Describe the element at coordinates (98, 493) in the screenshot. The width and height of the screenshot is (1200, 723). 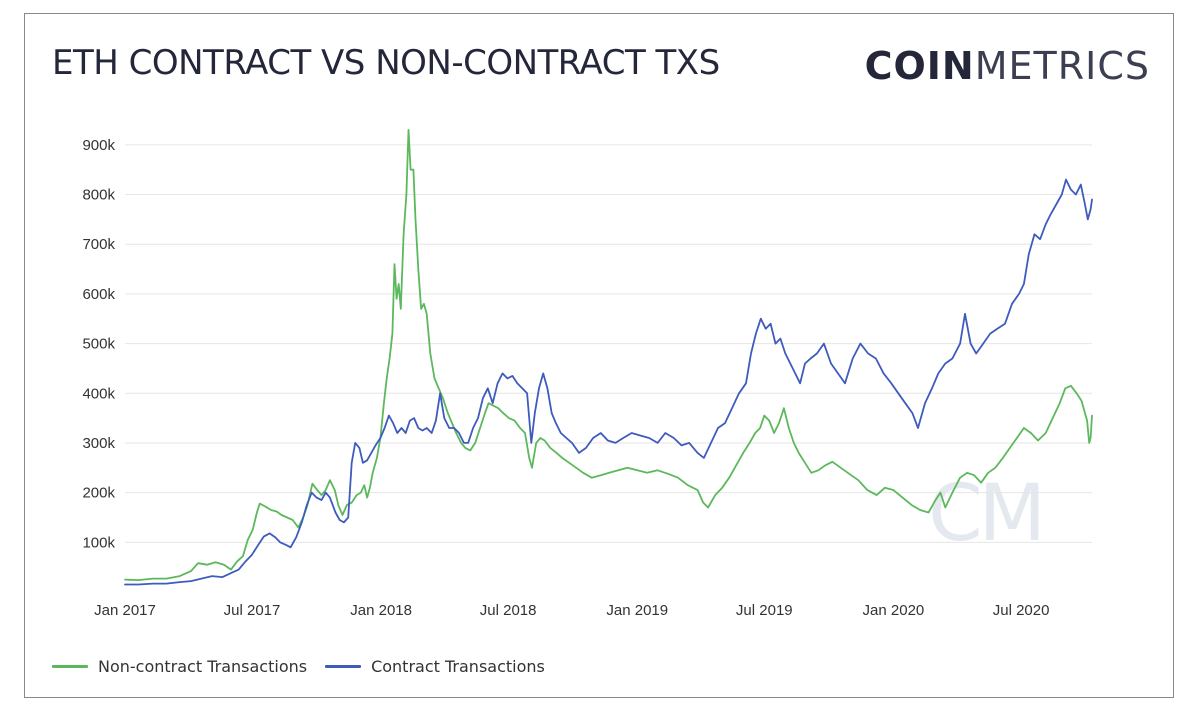
I see `y-tick-label: 200k` at that location.